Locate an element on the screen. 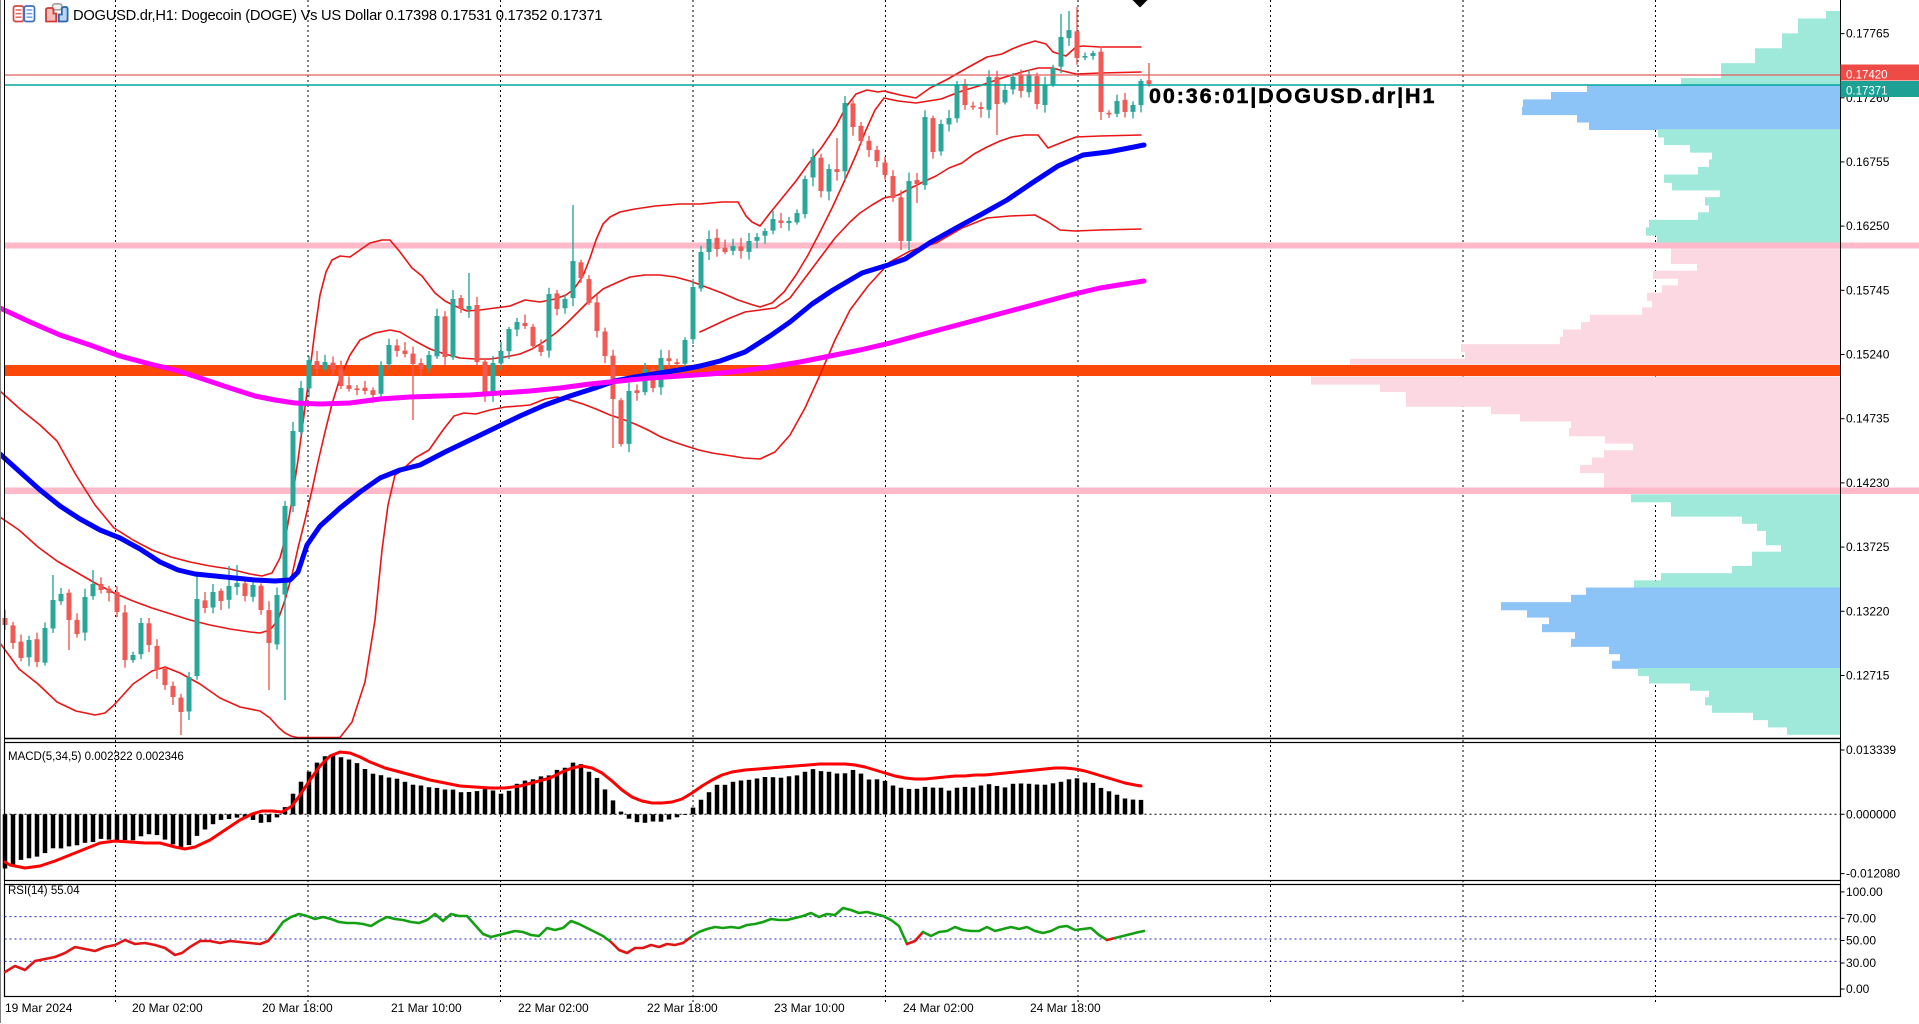 Image resolution: width=1919 pixels, height=1024 pixels. svg-text: 0.14230 is located at coordinates (1868, 483).